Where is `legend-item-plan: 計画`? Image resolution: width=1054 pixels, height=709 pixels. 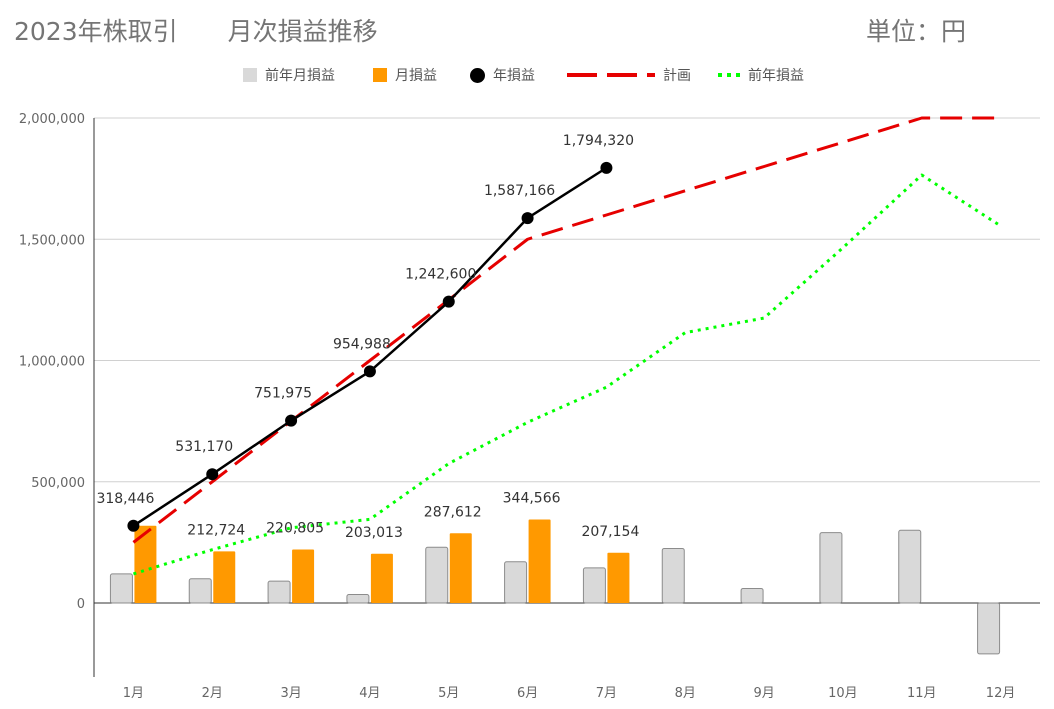
legend-item-plan: 計画 is located at coordinates (629, 75).